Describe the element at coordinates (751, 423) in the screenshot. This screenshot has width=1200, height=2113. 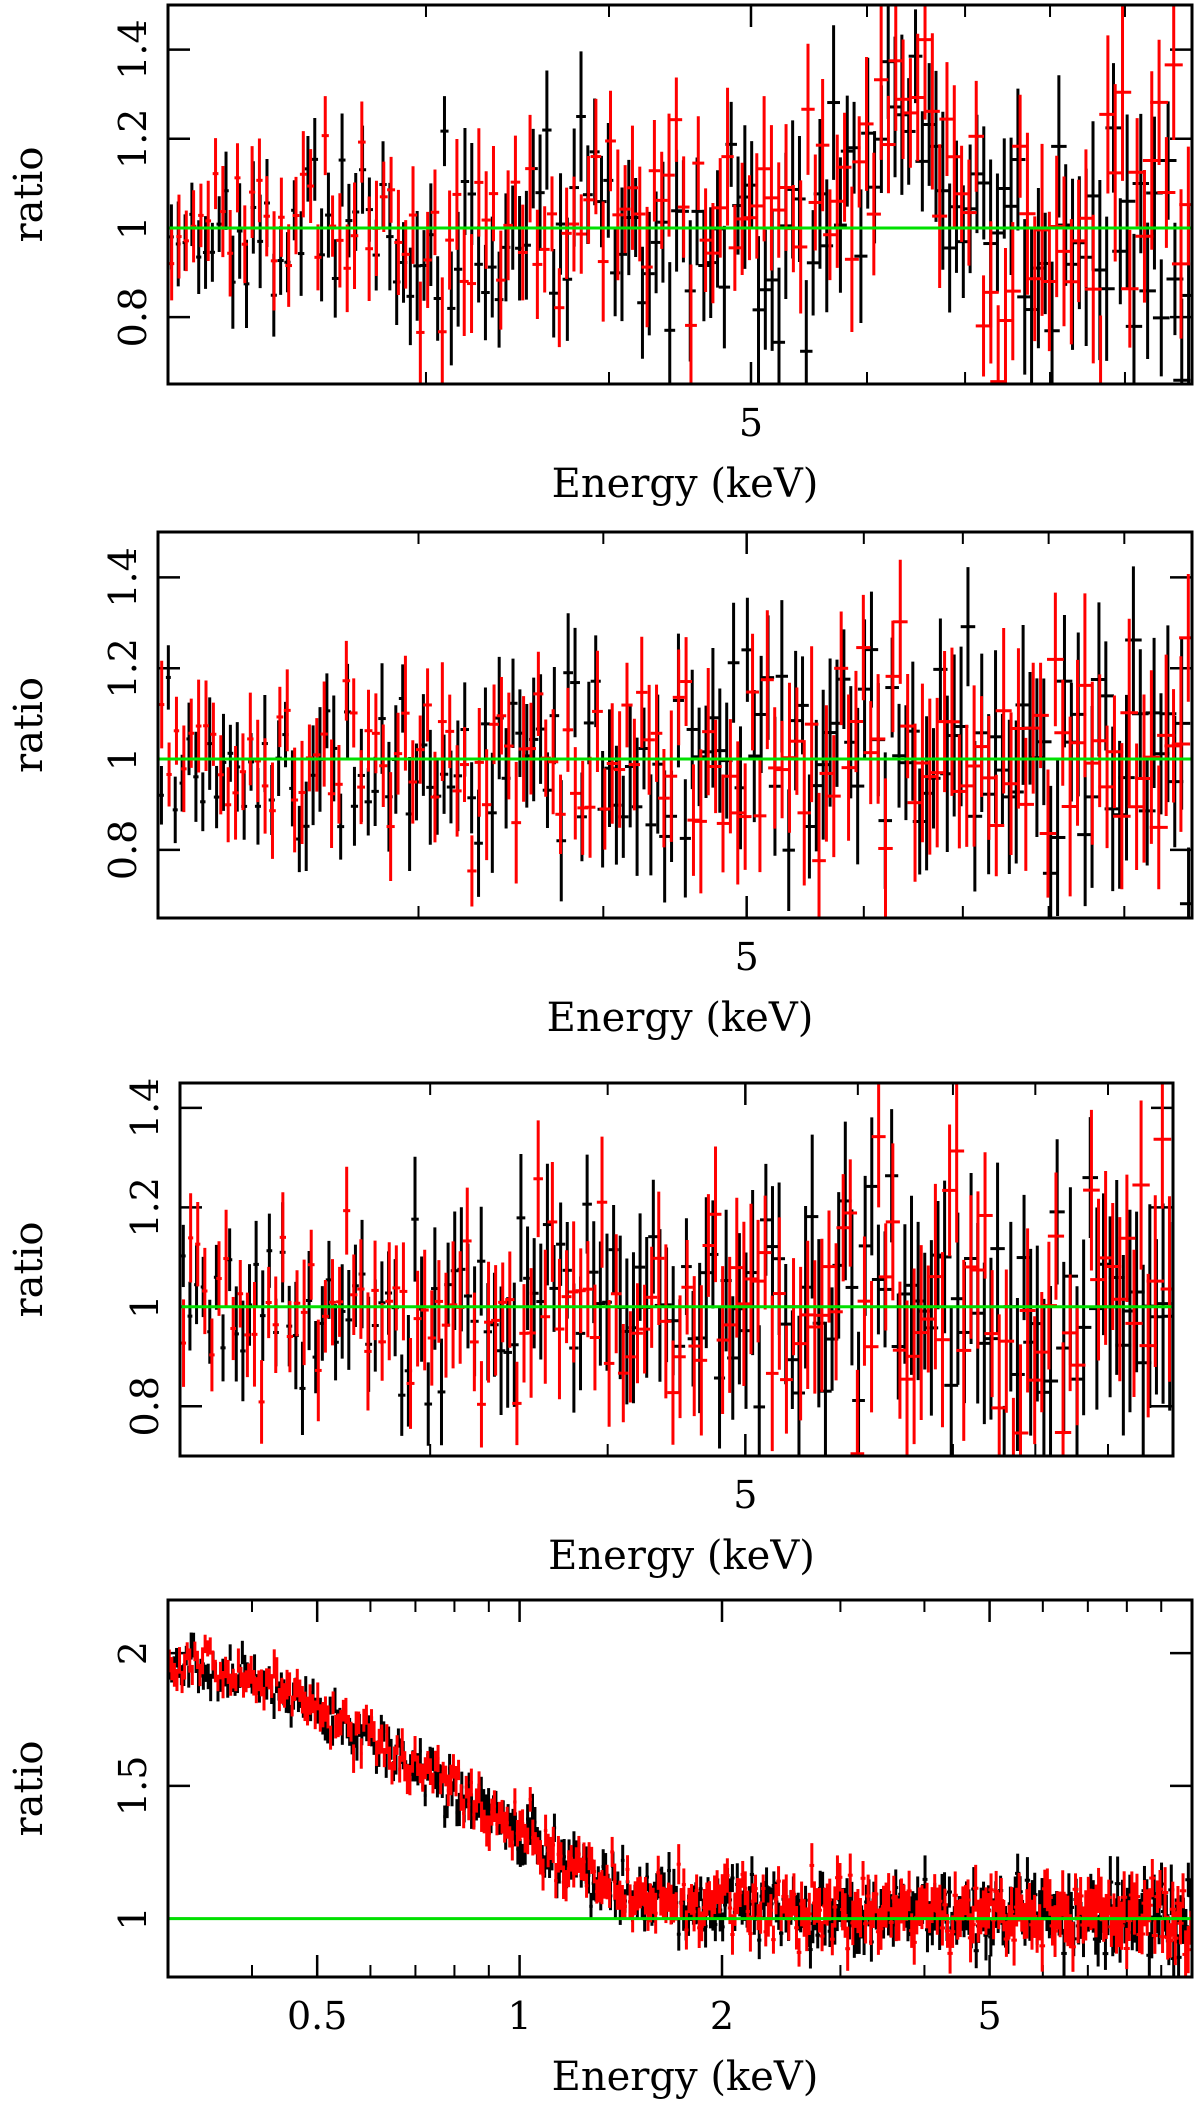
I see `x-tick-label: 5` at that location.